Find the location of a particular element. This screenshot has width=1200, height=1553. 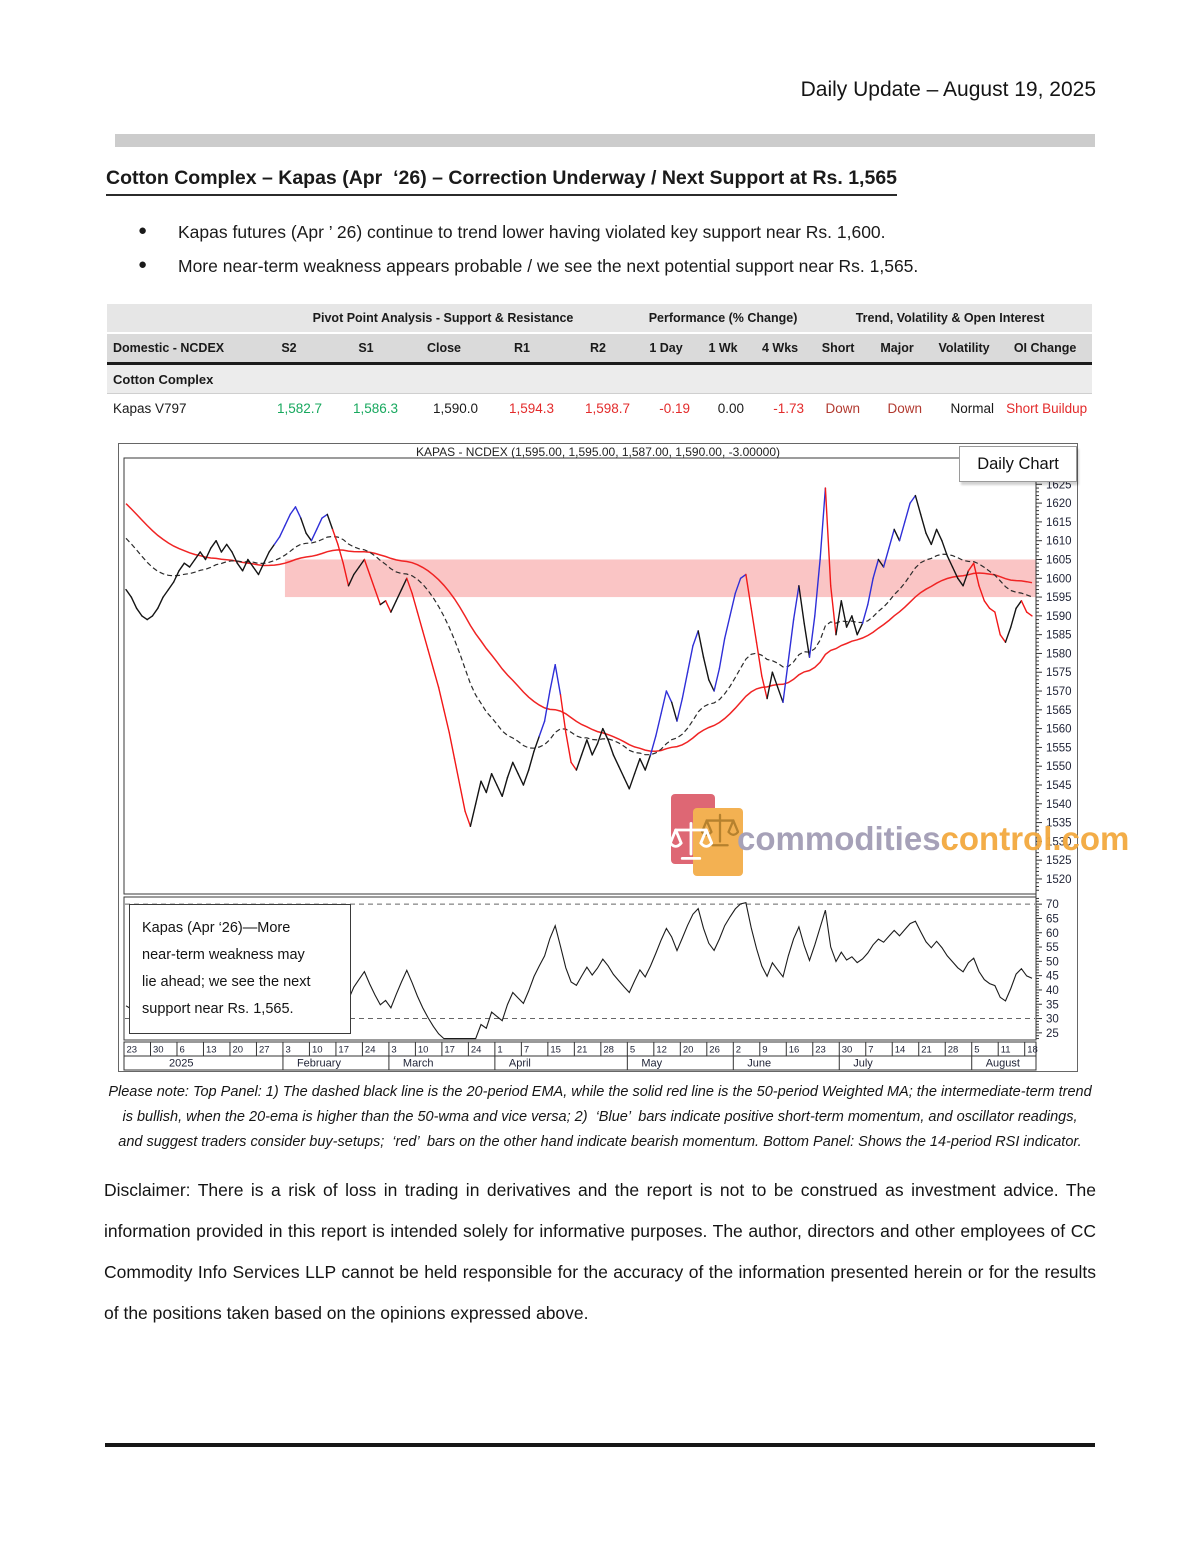

svg-text: 1545 is located at coordinates (1059, 786).